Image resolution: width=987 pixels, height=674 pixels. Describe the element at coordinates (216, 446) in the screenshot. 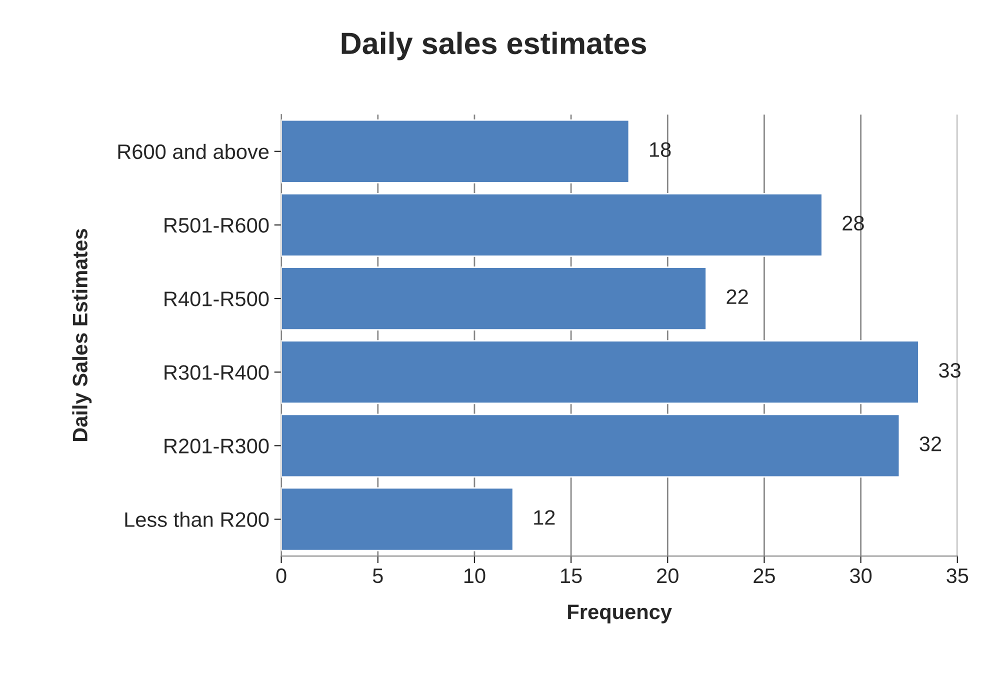

I see `y-tick-label: R201-R300` at that location.